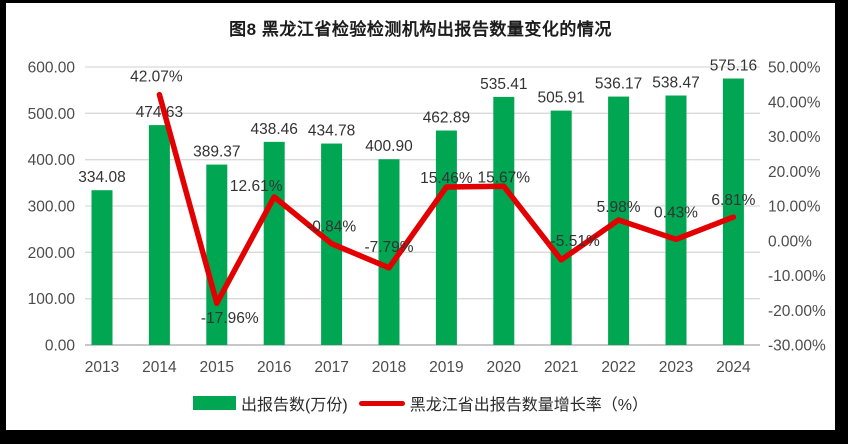  Describe the element at coordinates (676, 367) in the screenshot. I see `x-axis-tick-label-2023: 2023` at that location.